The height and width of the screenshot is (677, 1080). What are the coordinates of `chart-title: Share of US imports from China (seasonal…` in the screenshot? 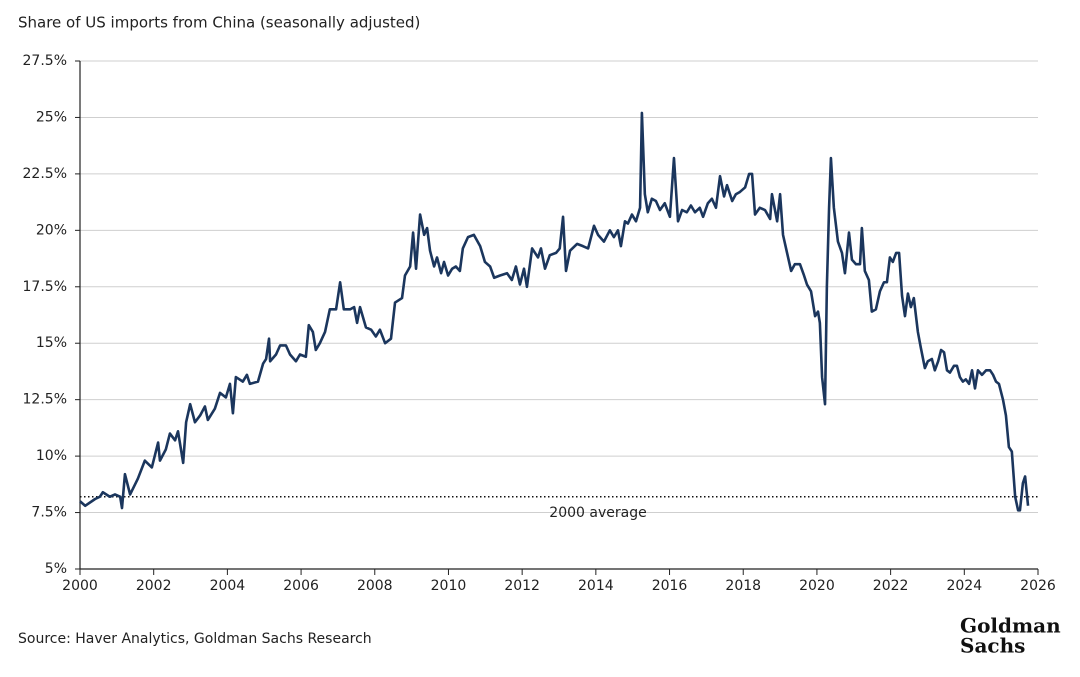 It's located at (219, 23).